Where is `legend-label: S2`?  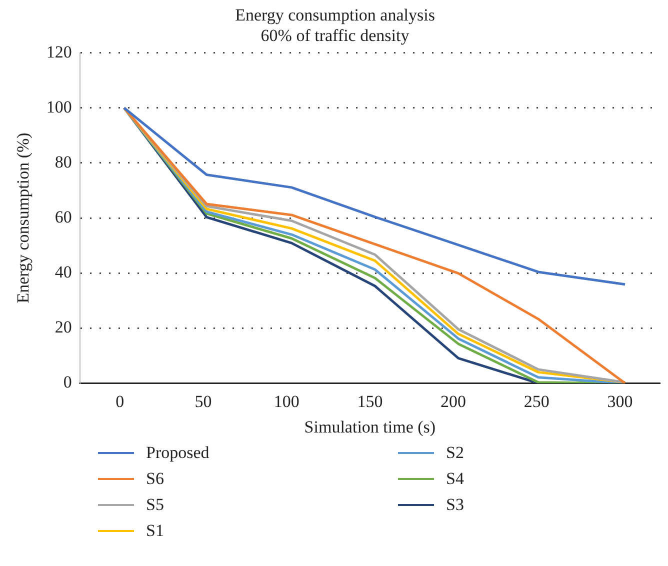 legend-label: S2 is located at coordinates (455, 453).